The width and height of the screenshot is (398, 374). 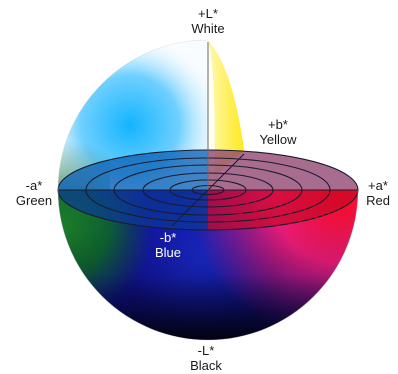 I want to click on axis-label-left: -a* Green, so click(x=34, y=193).